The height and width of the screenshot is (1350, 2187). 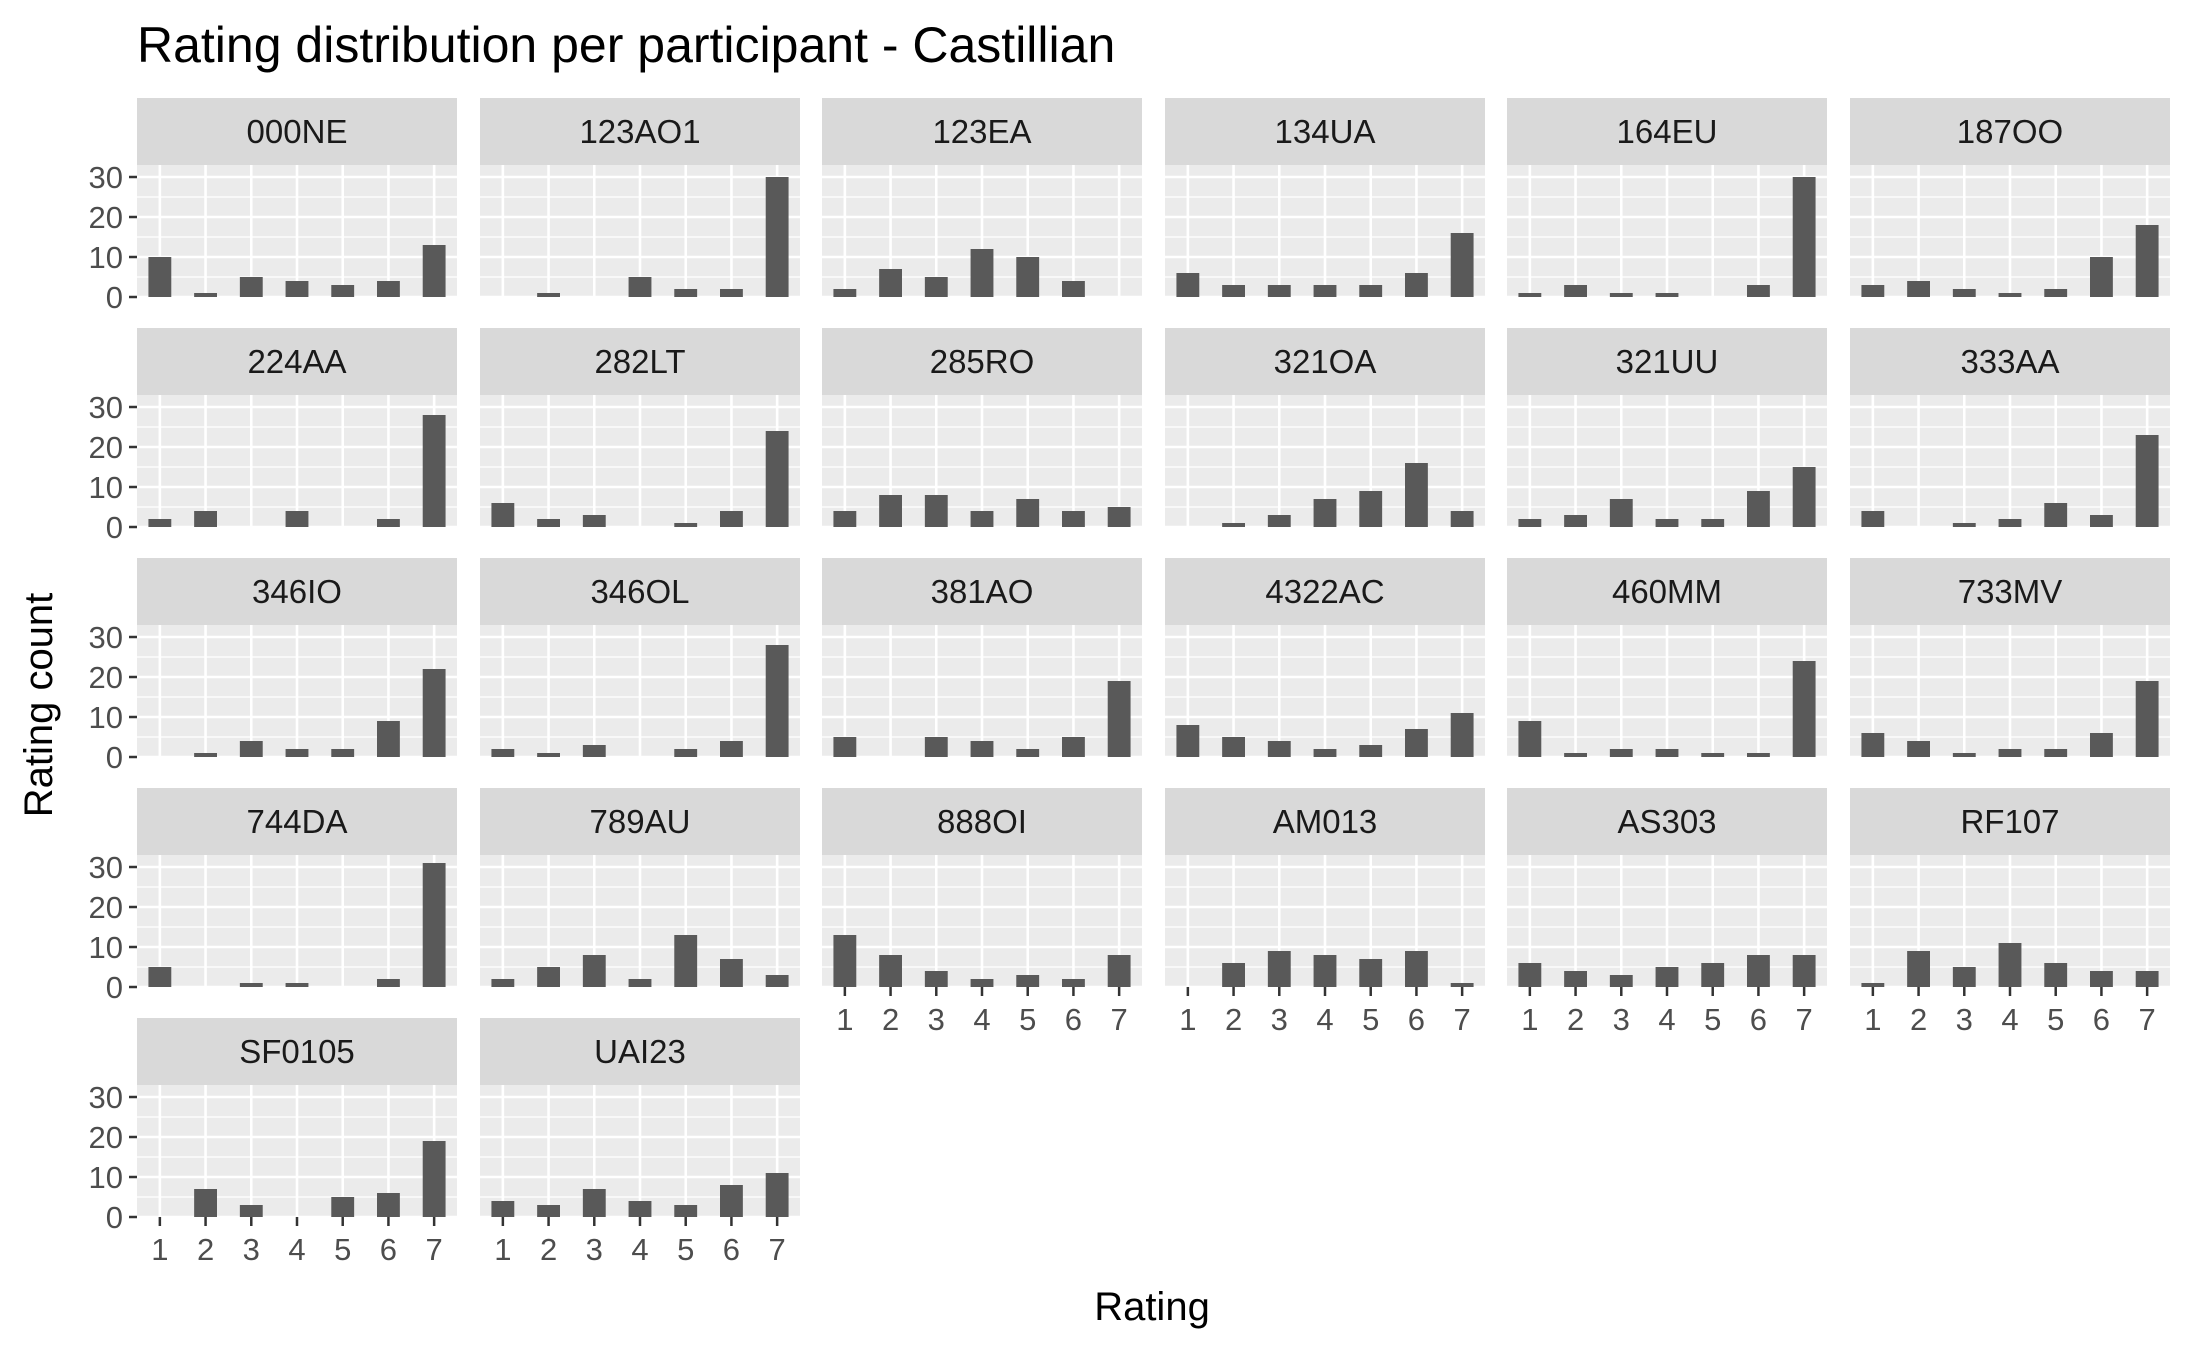 I want to click on facet-strip-label: 285RO, so click(x=982, y=361).